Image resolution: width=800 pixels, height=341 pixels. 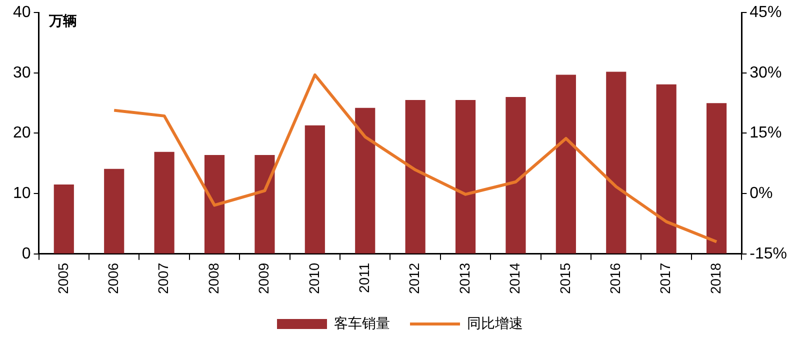 I want to click on y-tick-label: 40, so click(x=22, y=13).